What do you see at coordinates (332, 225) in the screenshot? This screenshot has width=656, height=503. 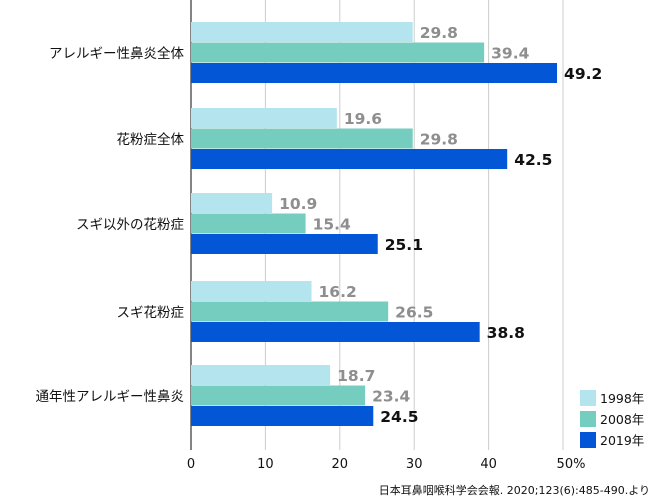 I see `data-label: 15.4` at bounding box center [332, 225].